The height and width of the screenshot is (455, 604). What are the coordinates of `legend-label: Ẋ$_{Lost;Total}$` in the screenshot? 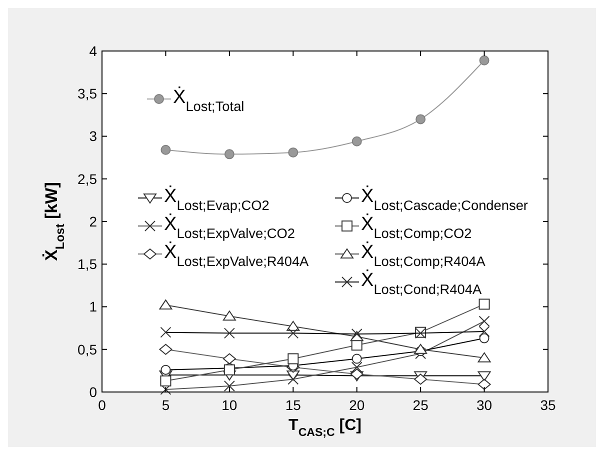 It's located at (208, 100).